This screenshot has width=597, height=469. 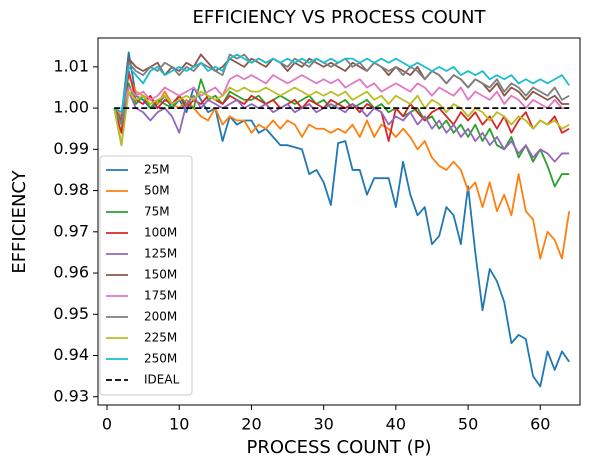 I want to click on legend-label: IDEAL, so click(x=162, y=380).